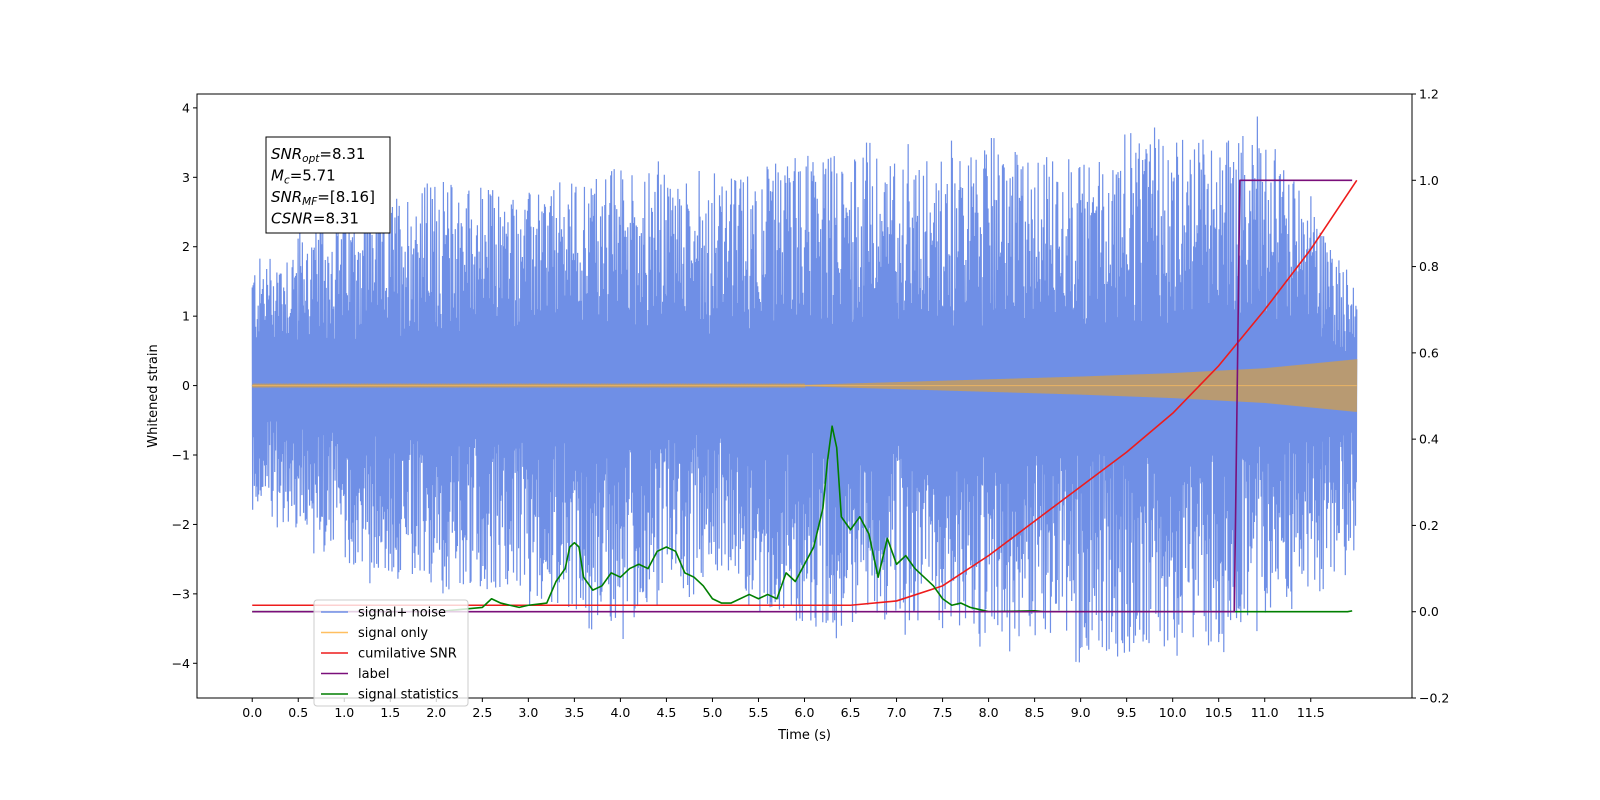 Image resolution: width=1600 pixels, height=800 pixels. I want to click on y2-tick-label: 0.4, so click(1429, 439).